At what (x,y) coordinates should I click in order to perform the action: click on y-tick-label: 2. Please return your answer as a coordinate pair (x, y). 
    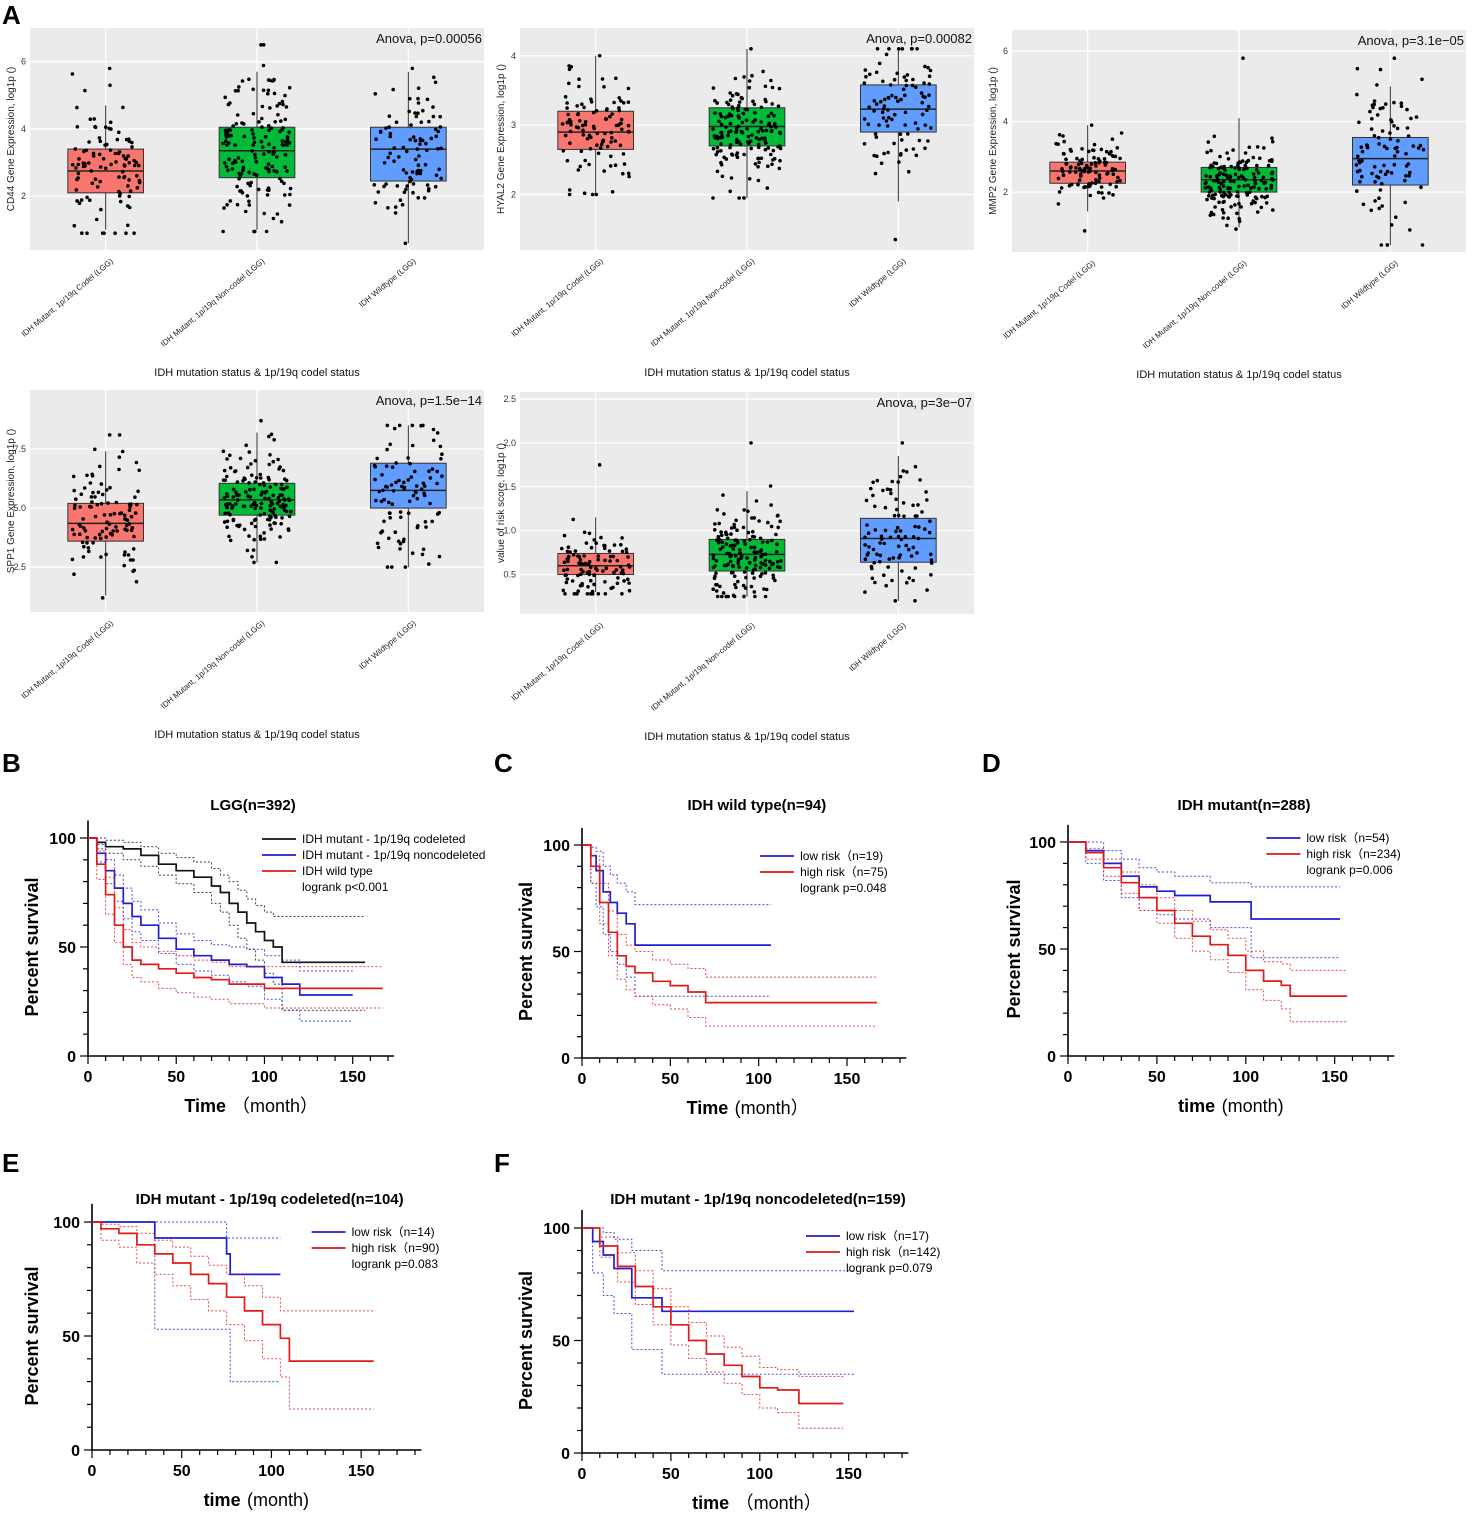
    Looking at the image, I should click on (513, 195).